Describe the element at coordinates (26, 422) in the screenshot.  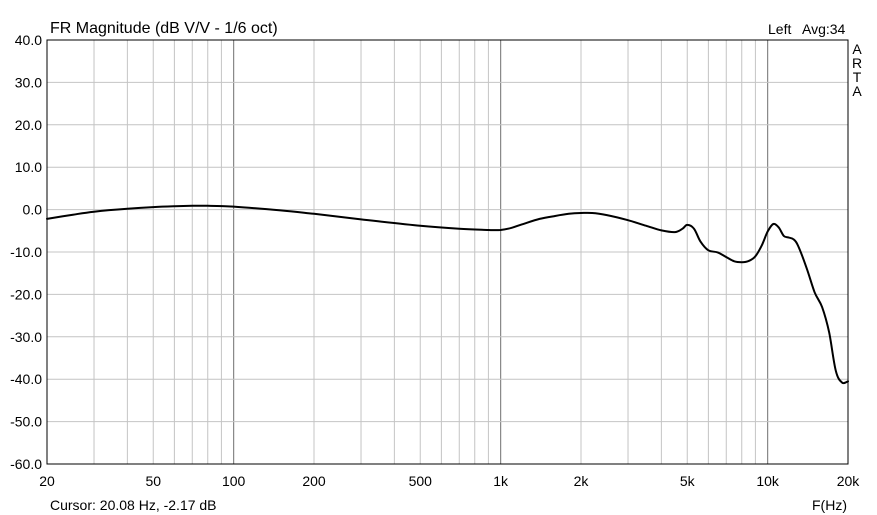
I see `y-tick-label: -50.0` at that location.